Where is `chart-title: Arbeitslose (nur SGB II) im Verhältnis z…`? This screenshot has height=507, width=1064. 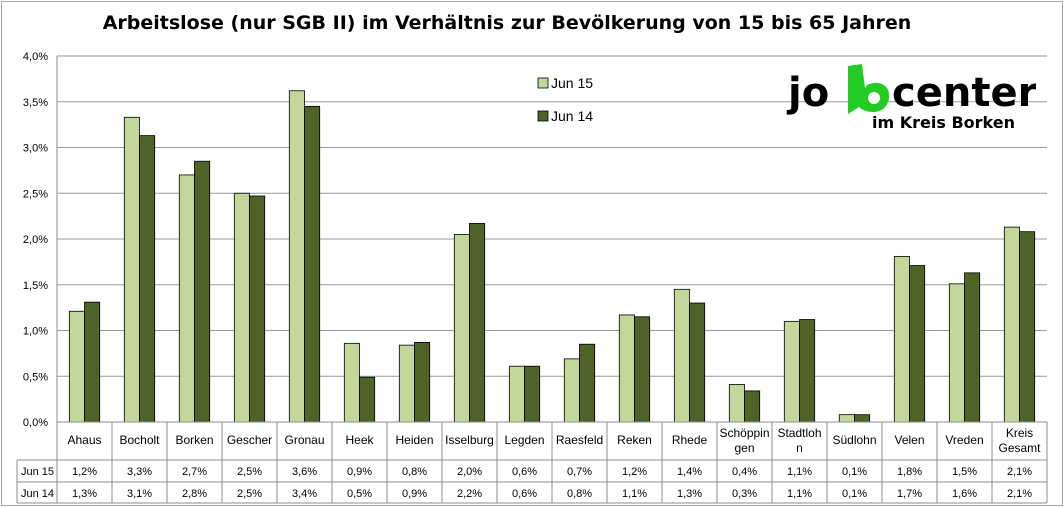
chart-title: Arbeitslose (nur SGB II) im Verhältnis z… is located at coordinates (507, 23).